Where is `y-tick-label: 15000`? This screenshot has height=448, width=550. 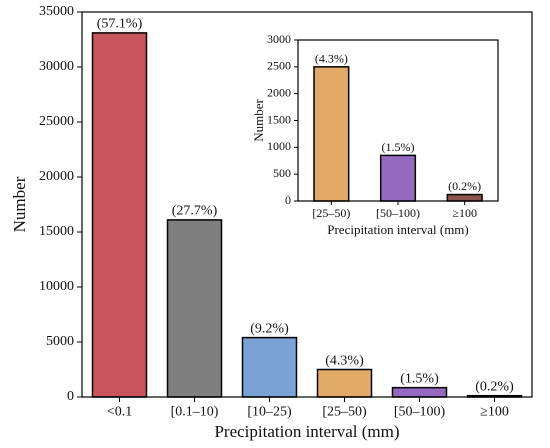
y-tick-label: 15000 is located at coordinates (56, 231).